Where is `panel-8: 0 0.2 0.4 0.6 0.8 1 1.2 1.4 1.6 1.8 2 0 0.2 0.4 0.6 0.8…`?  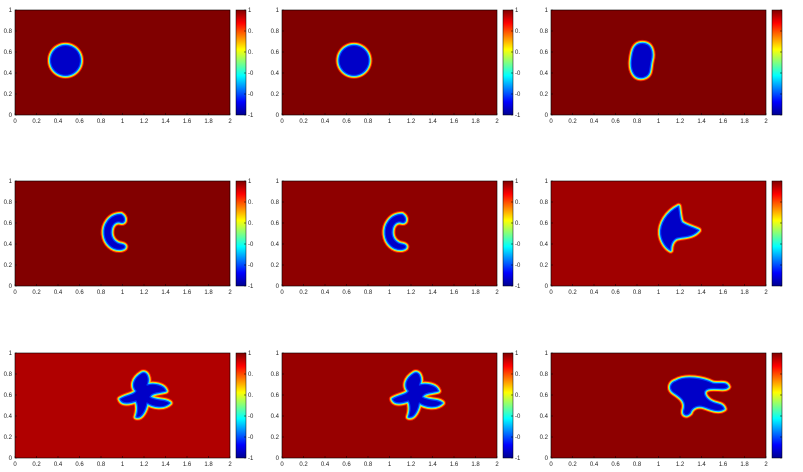 panel-8: 0 0.2 0.4 0.6 0.8 1 1.2 1.4 1.6 1.8 2 0 0.2 0.4 0.6 0.8… is located at coordinates (396, 409).